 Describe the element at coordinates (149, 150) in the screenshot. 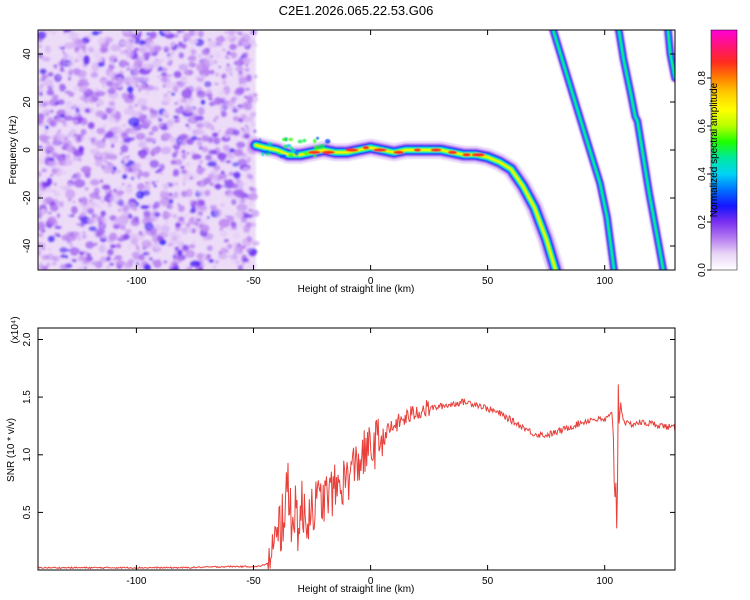

I see `spectrogram-noise-region` at that location.